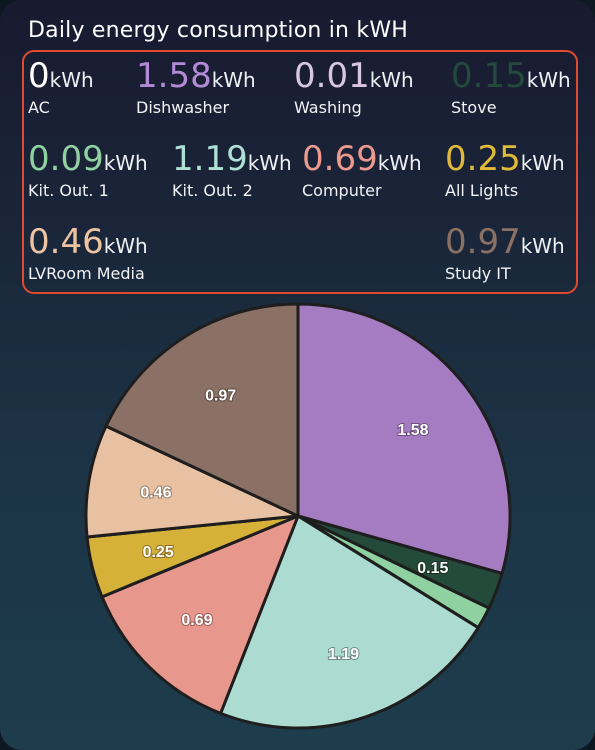 This screenshot has width=595, height=750. I want to click on stat-value: 0.69, so click(340, 159).